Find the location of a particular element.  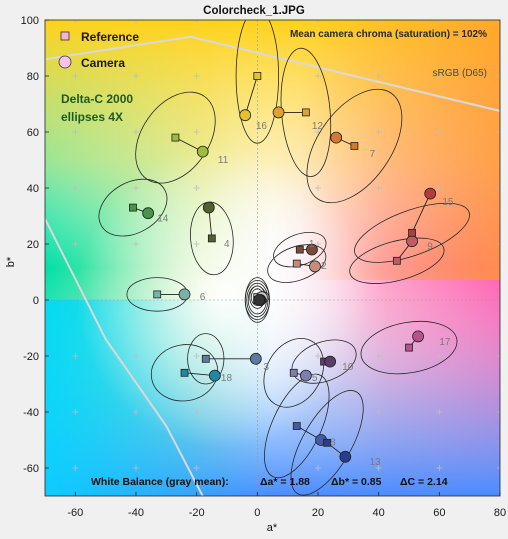

x-axis-label: a* is located at coordinates (272, 528).